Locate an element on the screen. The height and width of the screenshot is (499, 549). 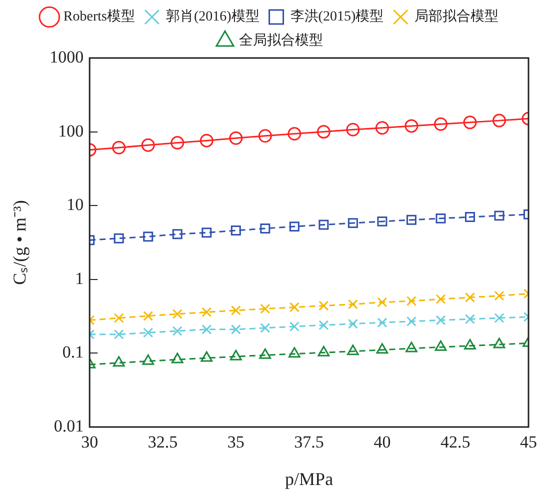
x-tick-label: 45 is located at coordinates (528, 442).